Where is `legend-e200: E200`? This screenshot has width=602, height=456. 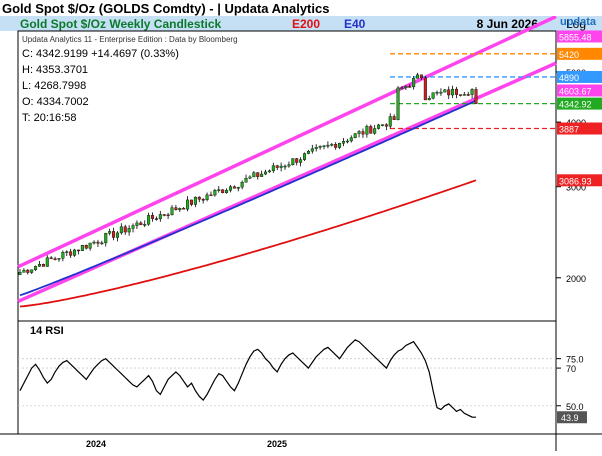
legend-e200: E200 is located at coordinates (306, 24).